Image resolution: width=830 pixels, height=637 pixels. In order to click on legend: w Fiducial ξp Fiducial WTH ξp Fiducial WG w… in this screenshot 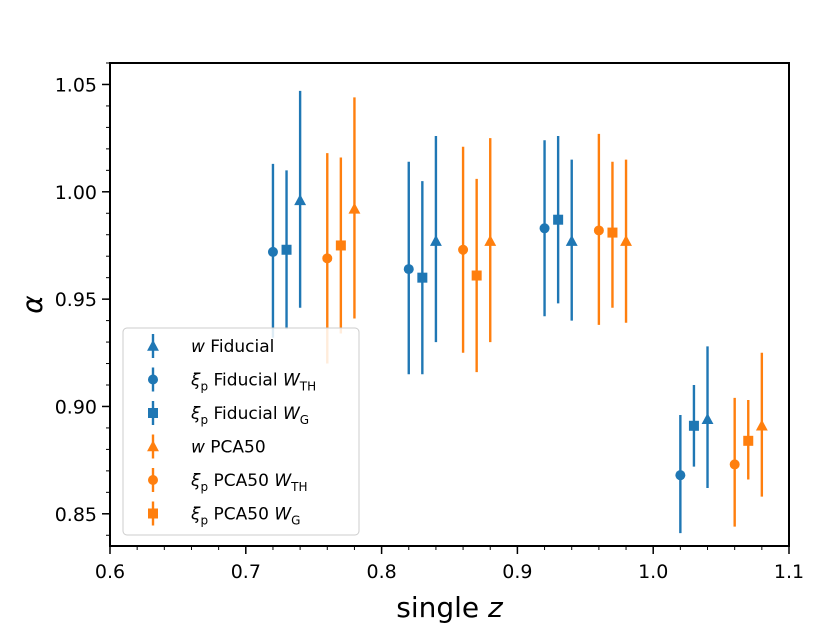, I will do `click(241, 431)`.